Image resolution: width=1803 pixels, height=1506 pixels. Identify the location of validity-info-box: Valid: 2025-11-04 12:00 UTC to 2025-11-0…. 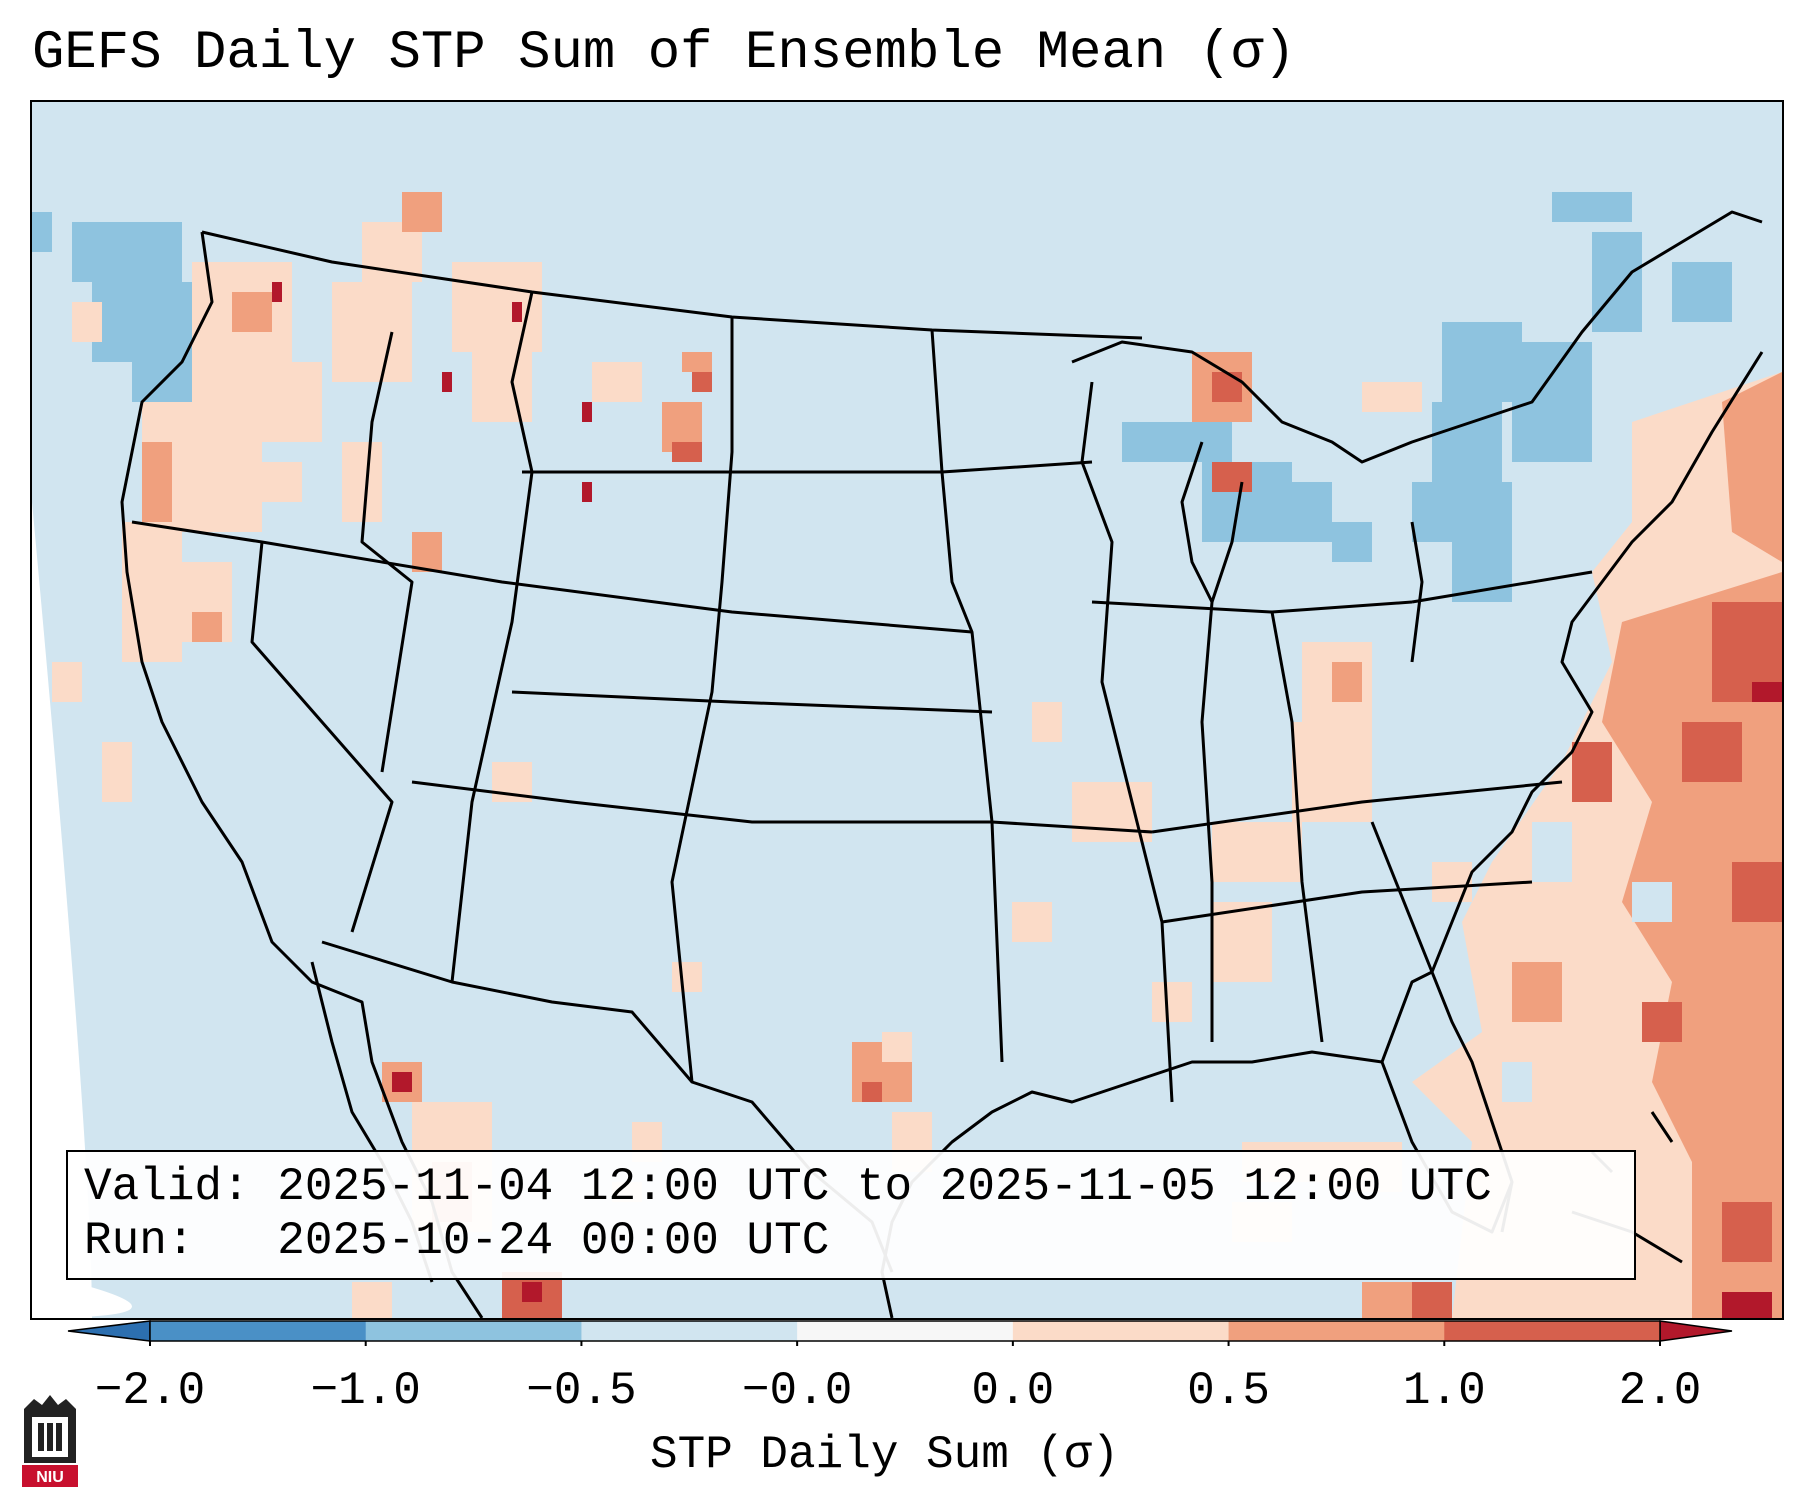
(851, 1215).